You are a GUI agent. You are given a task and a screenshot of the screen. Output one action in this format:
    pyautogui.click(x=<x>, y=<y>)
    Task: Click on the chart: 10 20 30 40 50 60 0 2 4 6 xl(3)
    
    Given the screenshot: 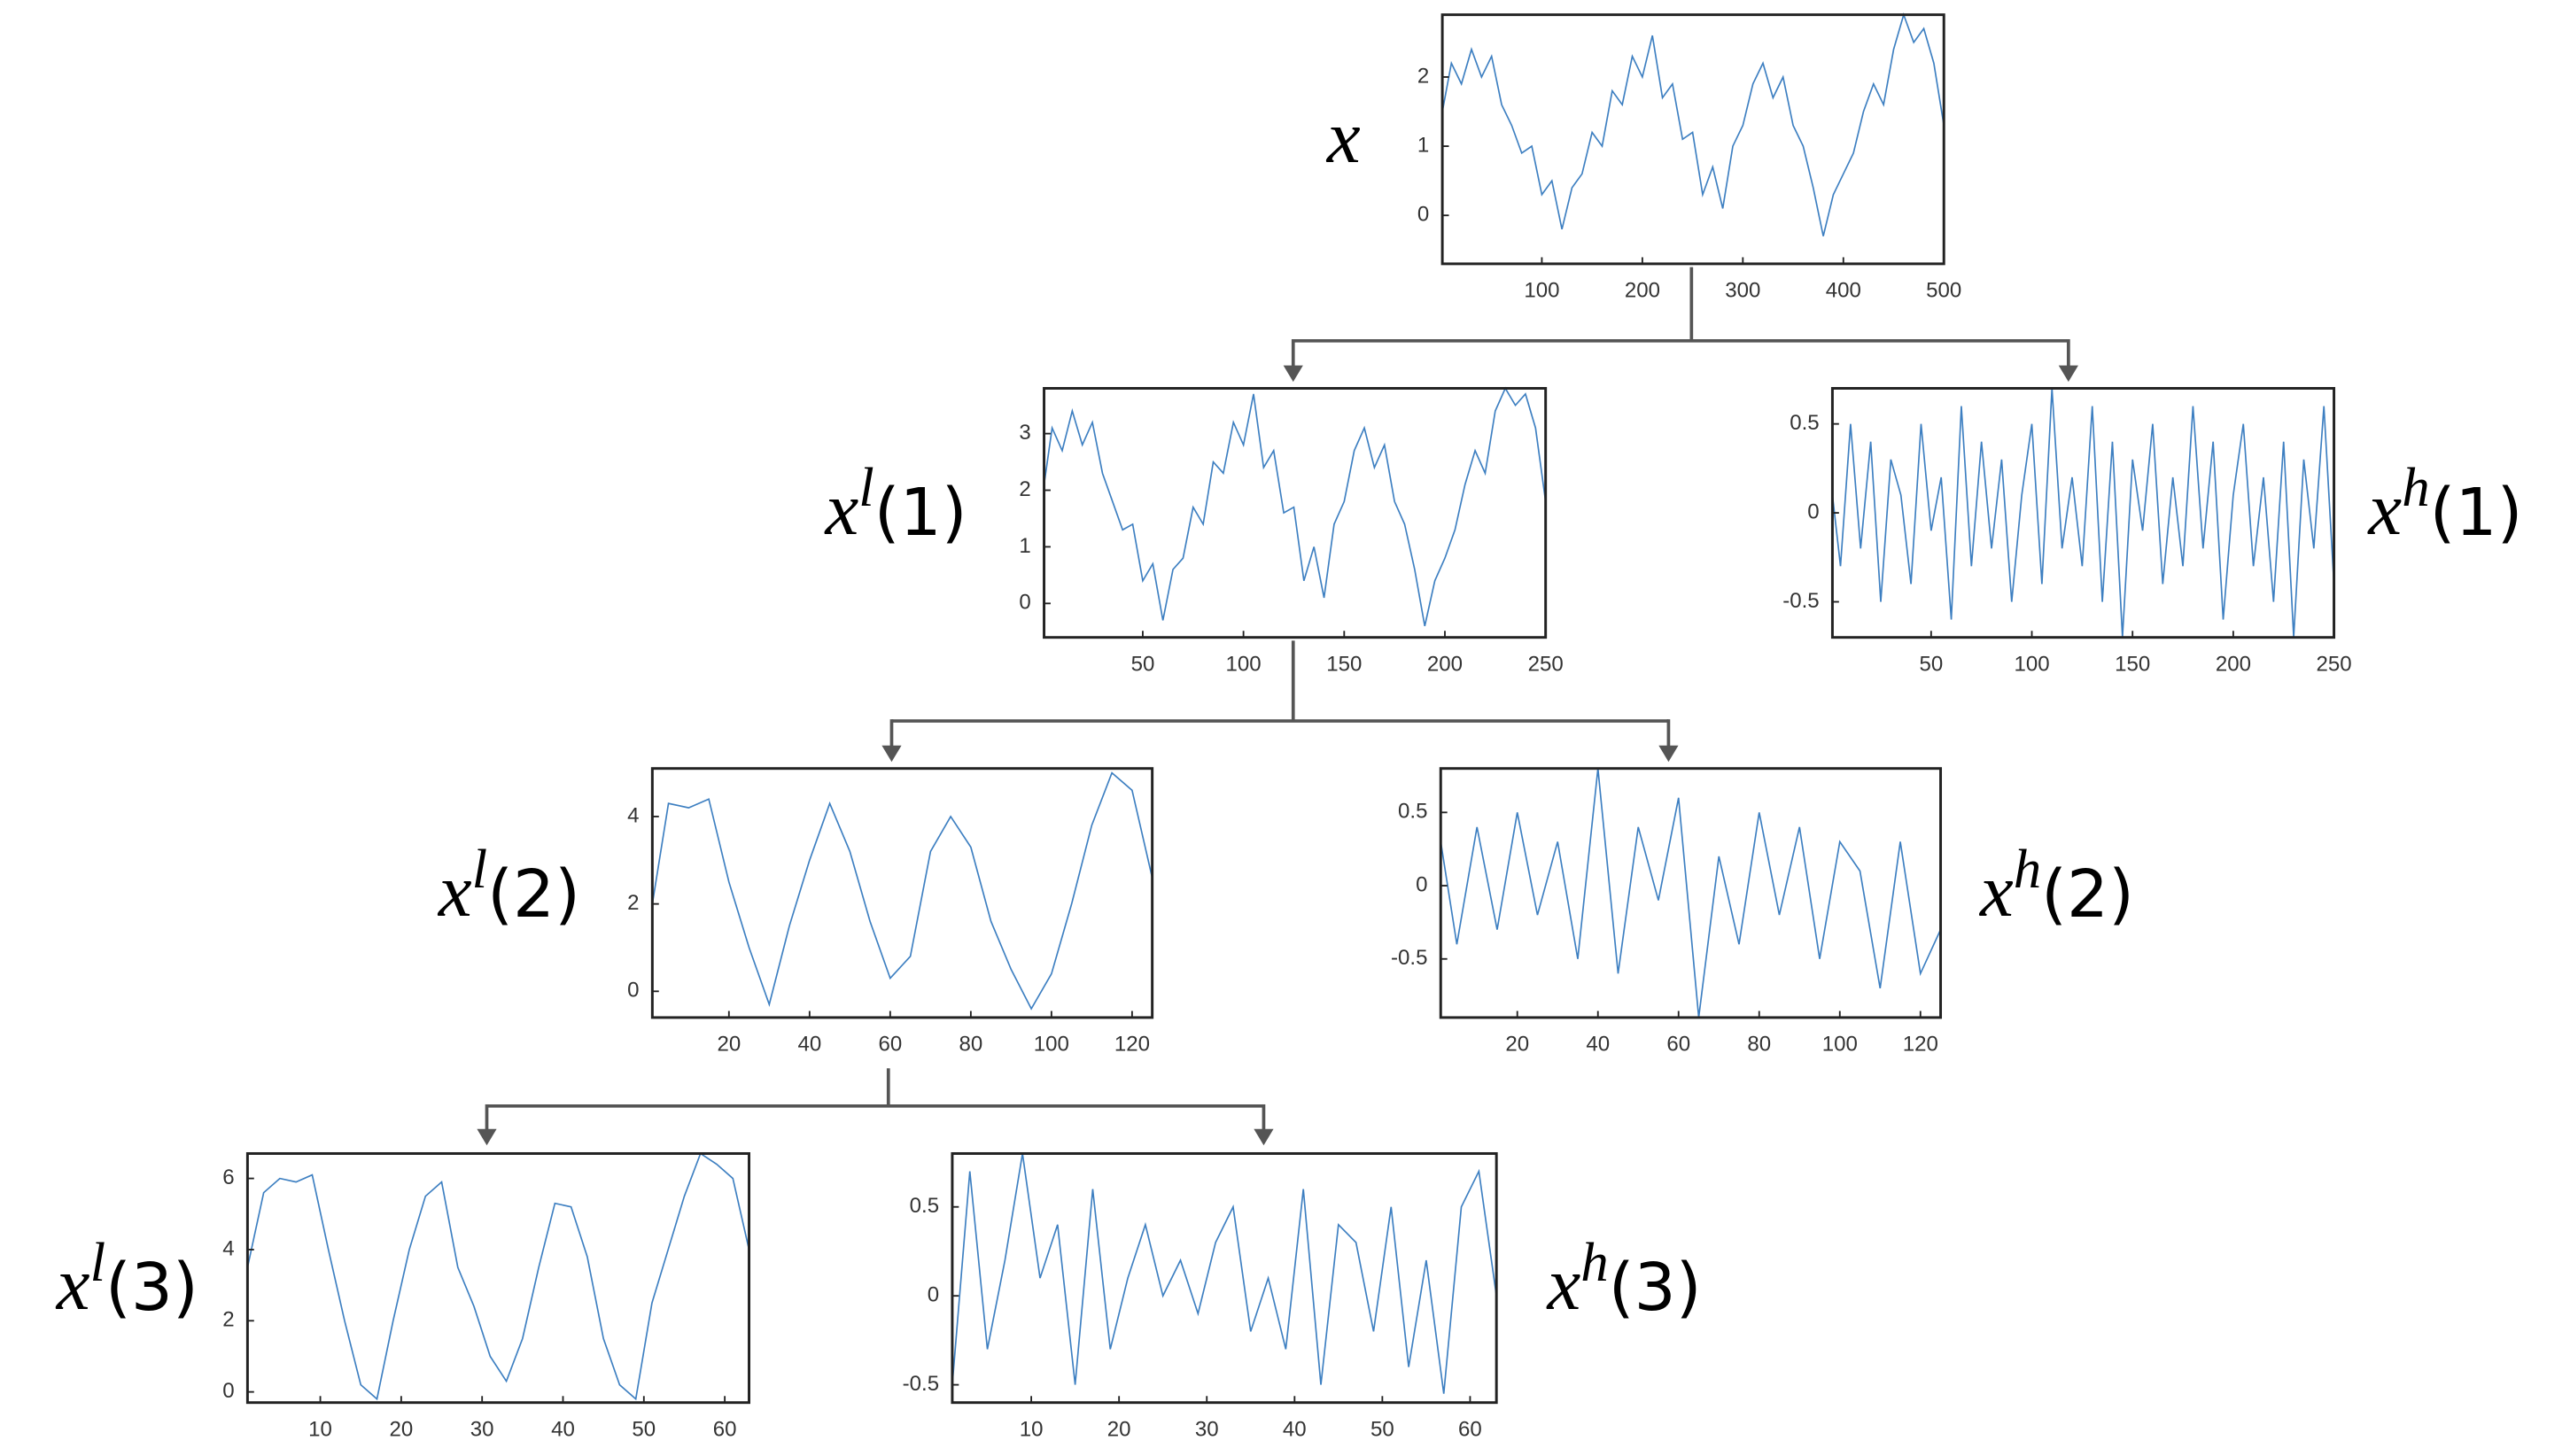 What is the action you would take?
    pyautogui.click(x=402, y=1296)
    